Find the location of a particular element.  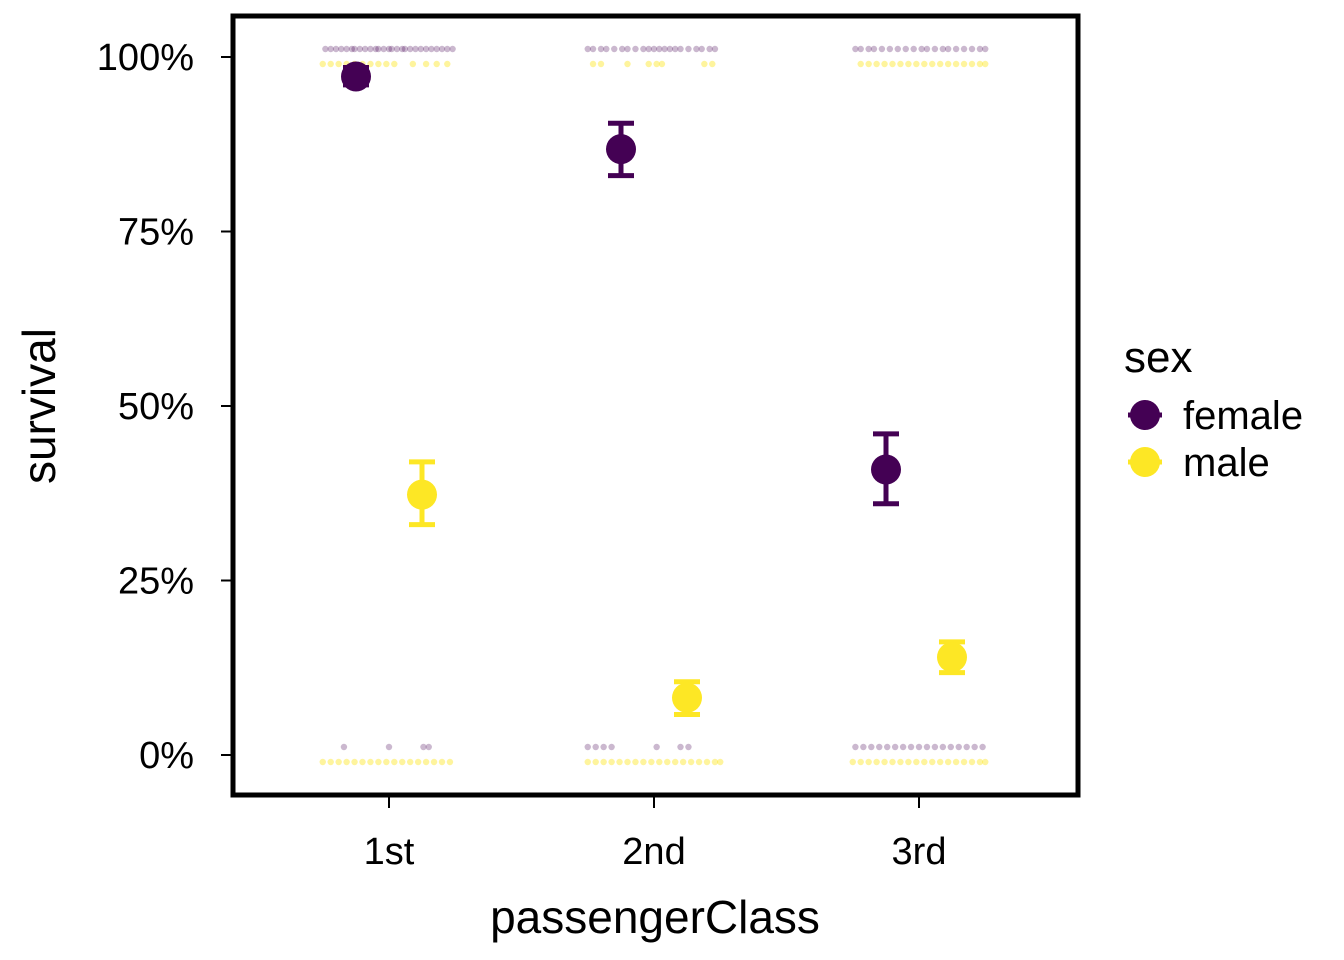

y-axis: 0% 25% 50% 75% 100% is located at coordinates (165, 407).